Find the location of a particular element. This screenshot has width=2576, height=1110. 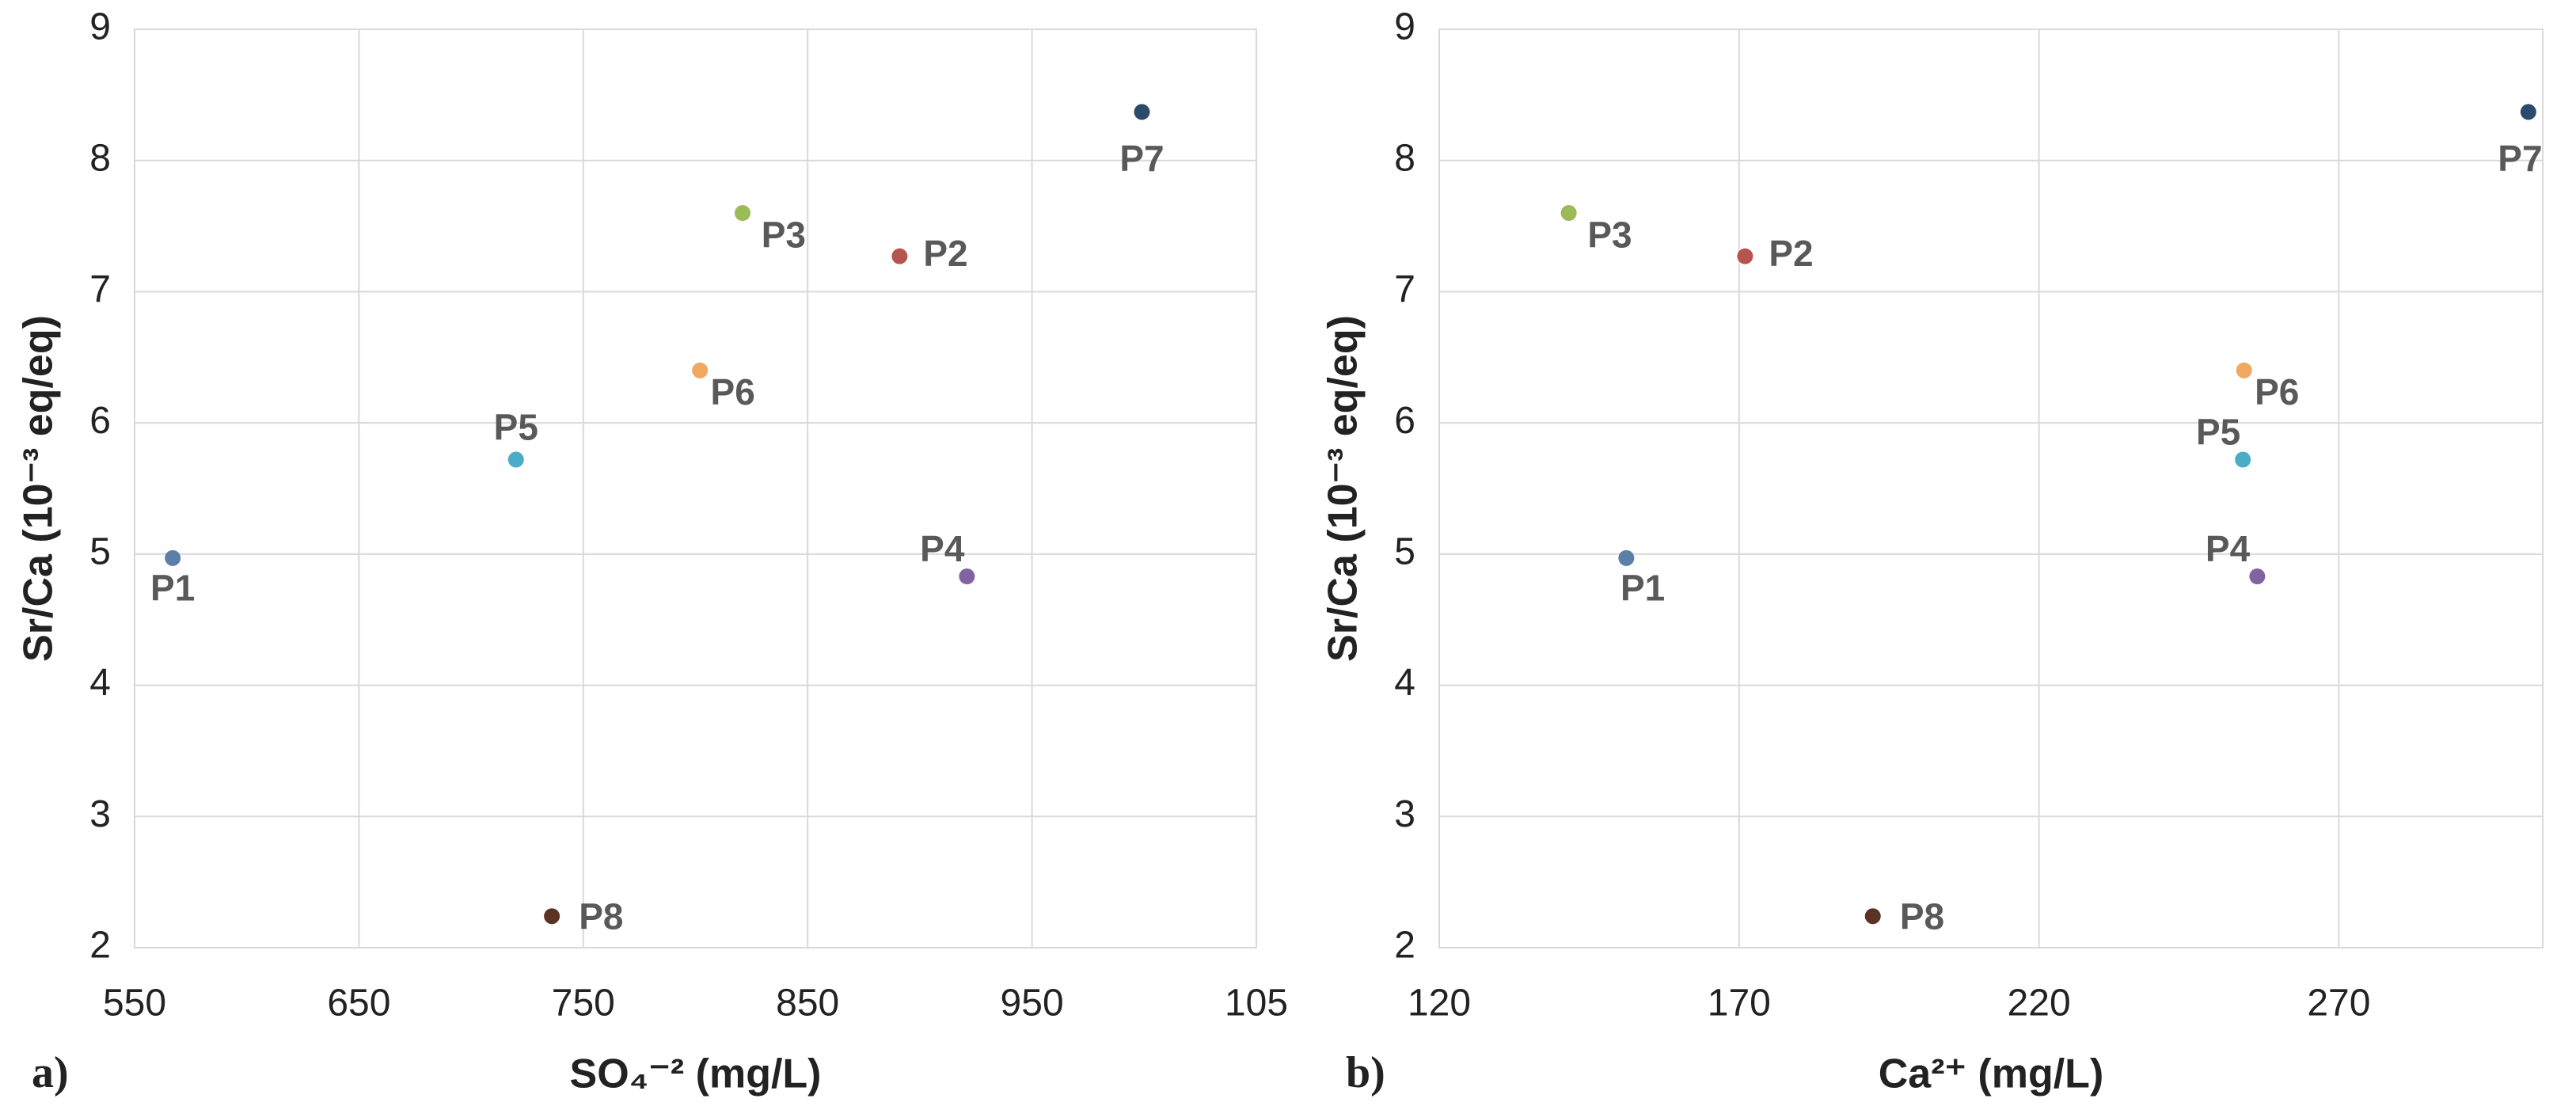

x-tick-label: 650 is located at coordinates (359, 1003).